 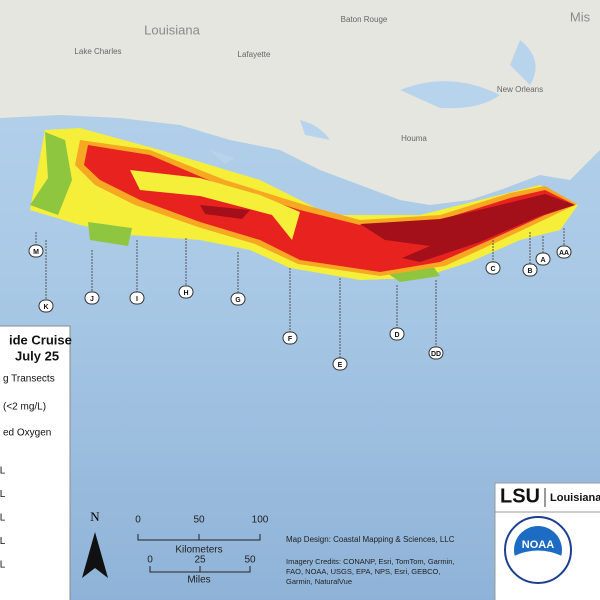 What do you see at coordinates (199, 537) in the screenshot?
I see `km-bar` at bounding box center [199, 537].